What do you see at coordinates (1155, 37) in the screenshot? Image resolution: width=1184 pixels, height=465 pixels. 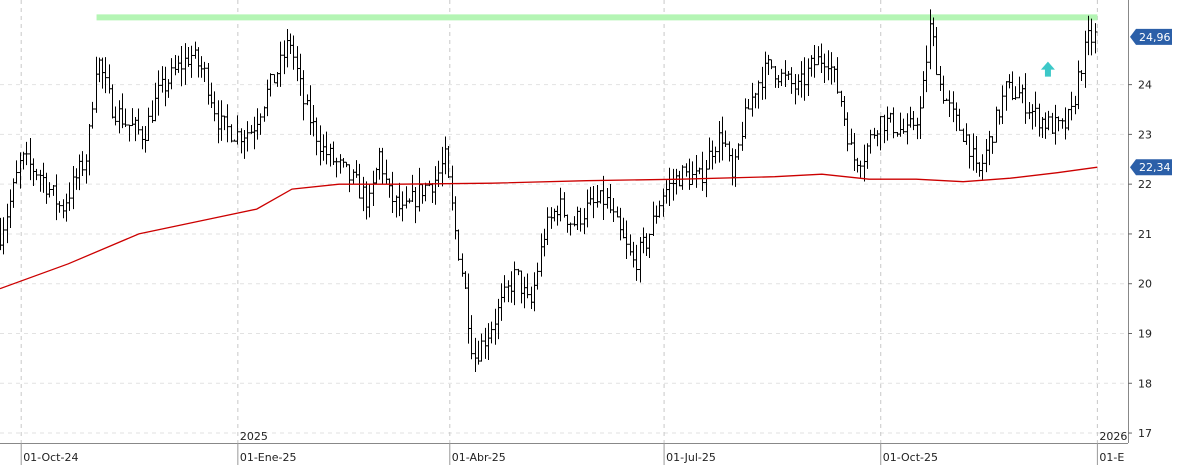 I see `last-price-badge-label: 24,96` at bounding box center [1155, 37].